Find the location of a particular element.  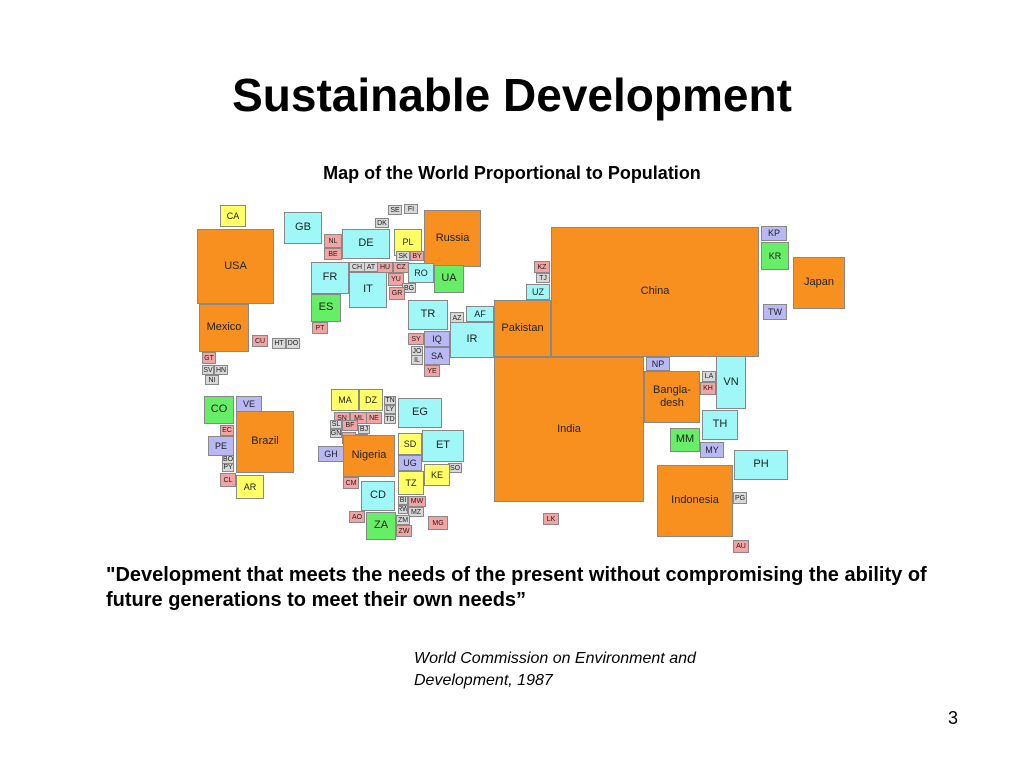

country-box: GN is located at coordinates (336, 433).